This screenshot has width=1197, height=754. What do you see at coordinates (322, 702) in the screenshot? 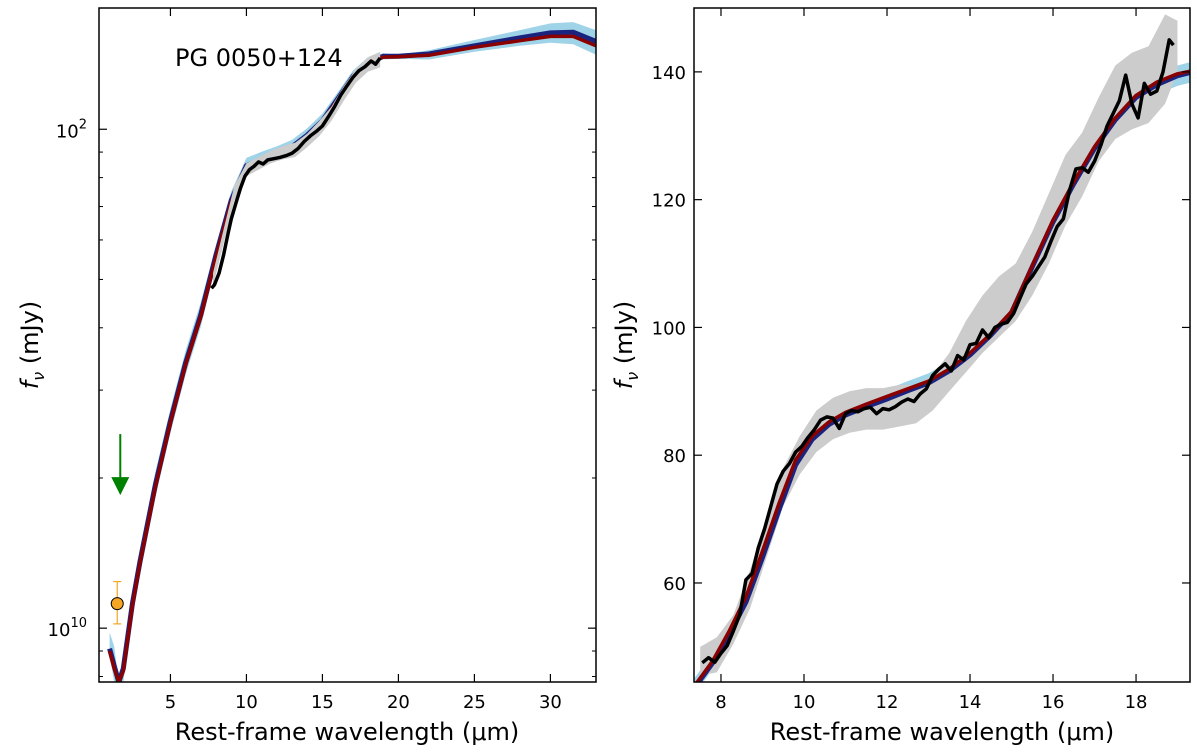
I see `x-tick-label: 15` at bounding box center [322, 702].